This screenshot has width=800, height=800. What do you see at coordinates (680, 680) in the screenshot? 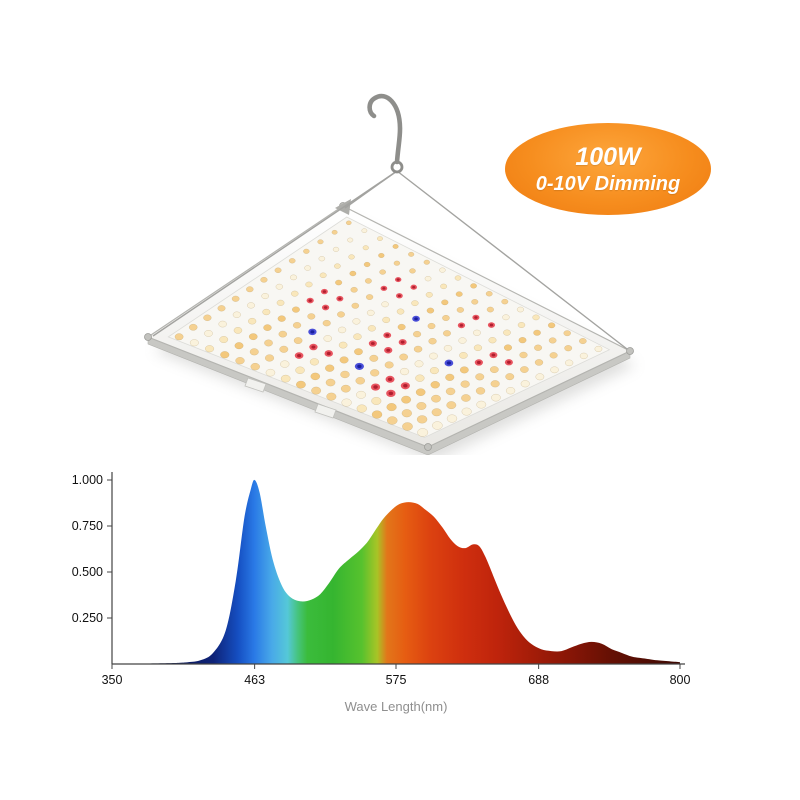
I see `x-tick-label: 800` at bounding box center [680, 680].